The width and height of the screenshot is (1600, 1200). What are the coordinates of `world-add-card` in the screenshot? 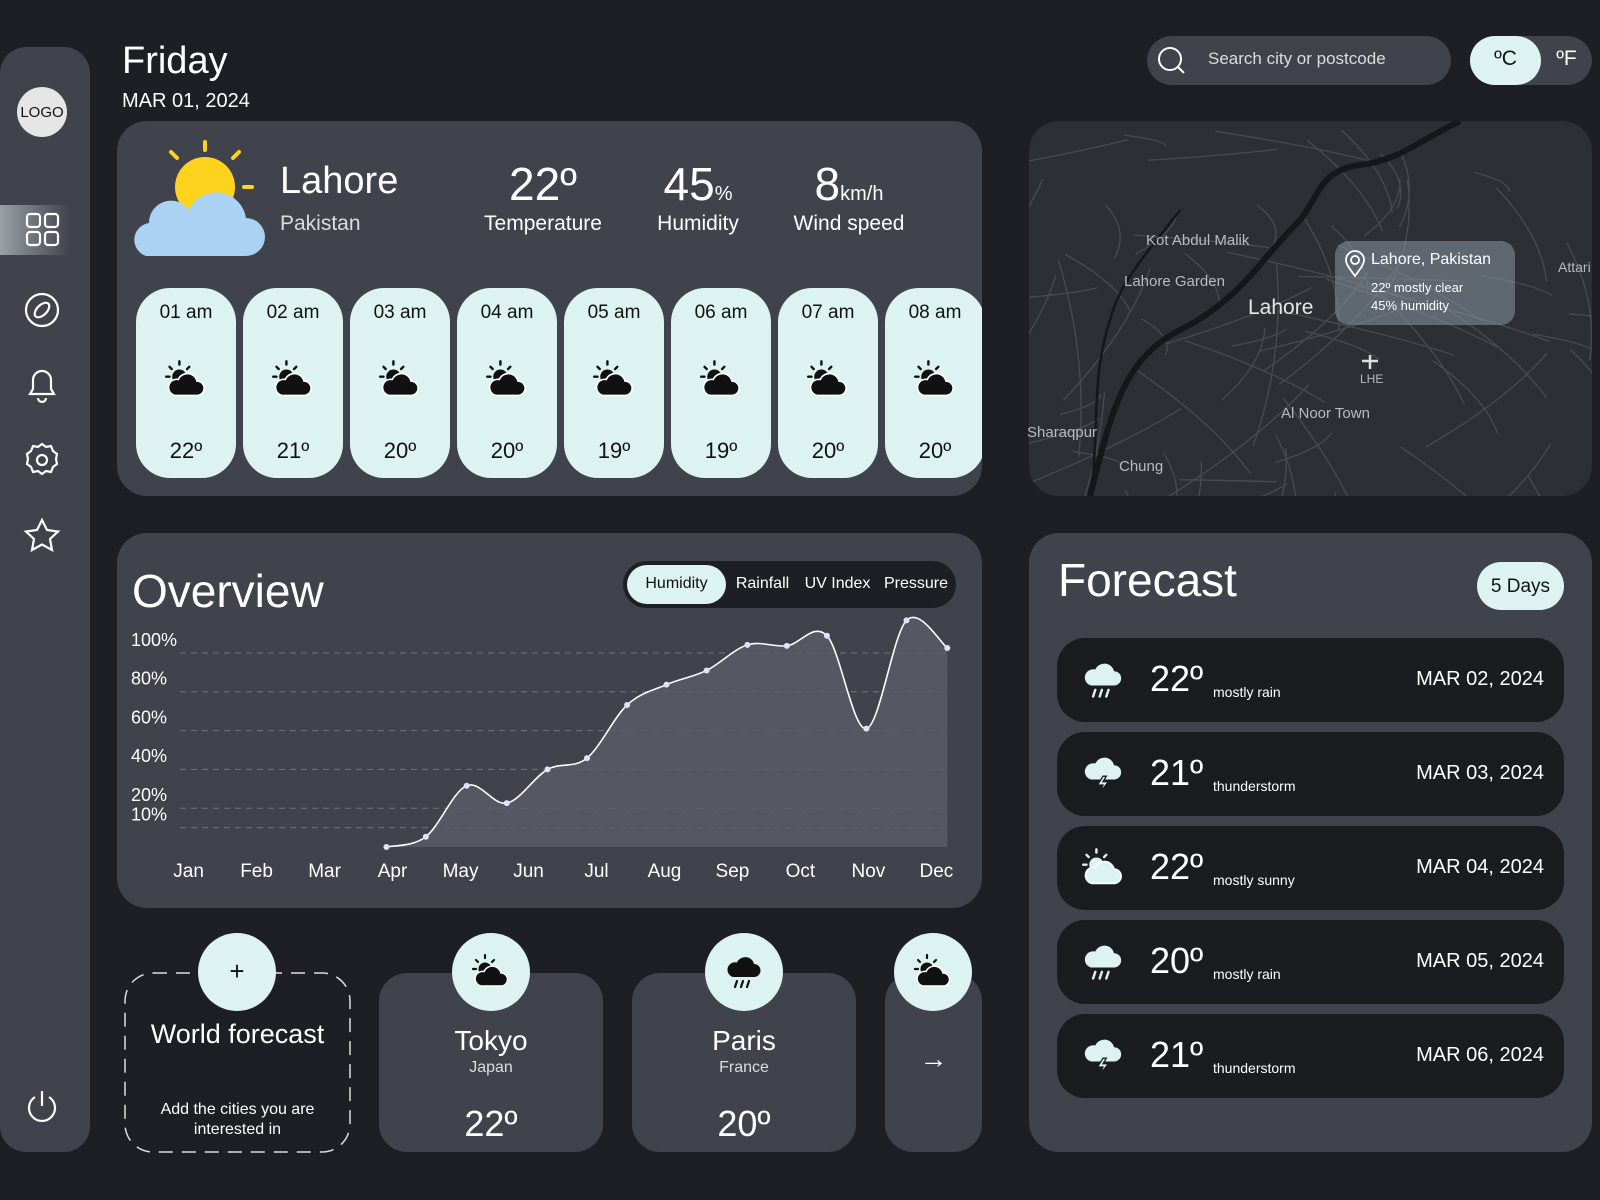 It's located at (237, 1062).